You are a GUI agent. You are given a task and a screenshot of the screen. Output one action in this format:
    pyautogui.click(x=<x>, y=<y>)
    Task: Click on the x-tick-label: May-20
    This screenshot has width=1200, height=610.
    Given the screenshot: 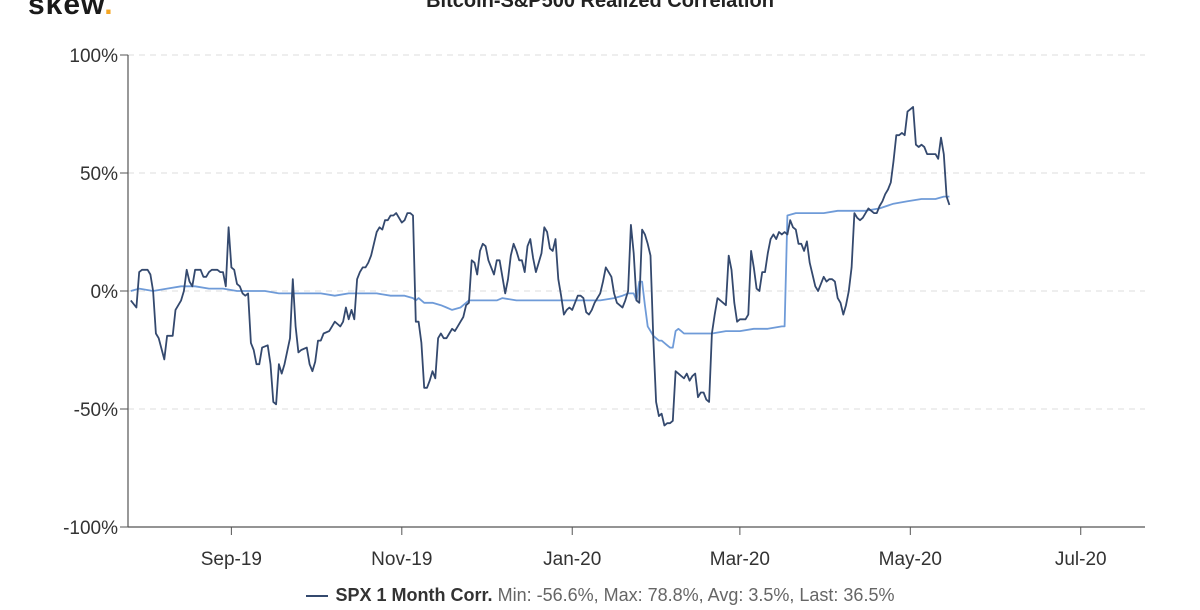 What is the action you would take?
    pyautogui.click(x=910, y=559)
    